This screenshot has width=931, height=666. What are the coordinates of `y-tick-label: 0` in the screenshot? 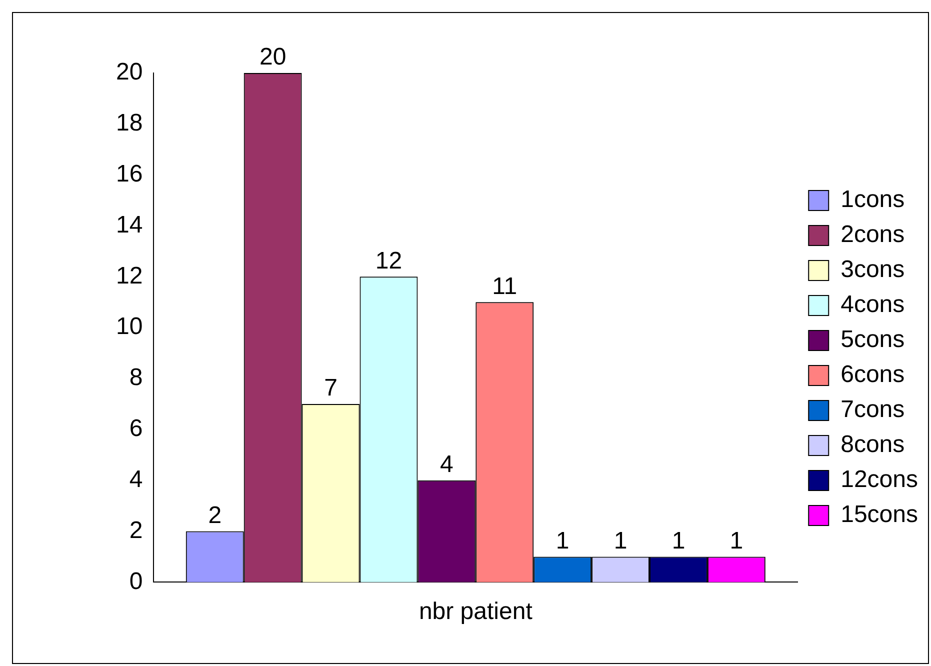 It's located at (136, 581).